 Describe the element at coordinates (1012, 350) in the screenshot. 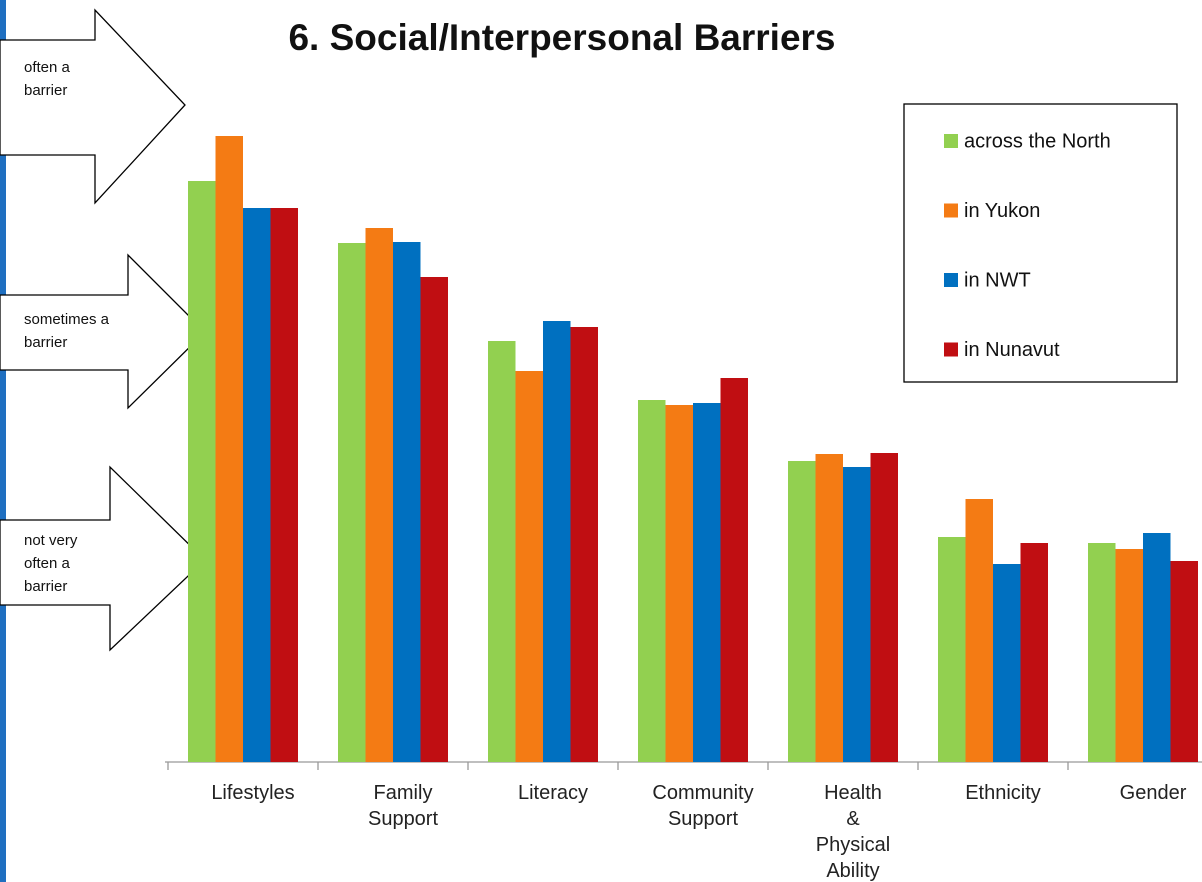

I see `legend-label: in Nunavut` at that location.